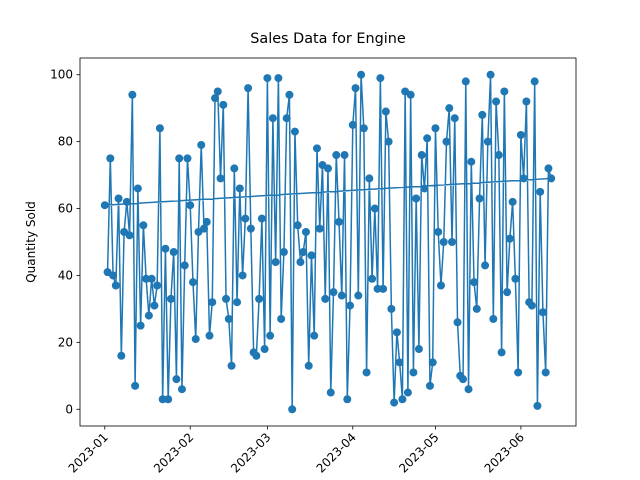 The height and width of the screenshot is (480, 640). Describe the element at coordinates (328, 39) in the screenshot. I see `chart-title: Sales Data for Engine` at that location.